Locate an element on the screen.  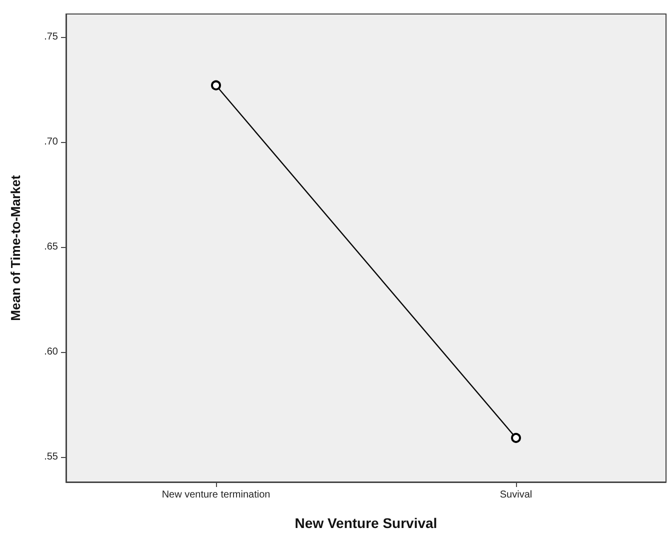
y-tick-label: .55 is located at coordinates (51, 456).